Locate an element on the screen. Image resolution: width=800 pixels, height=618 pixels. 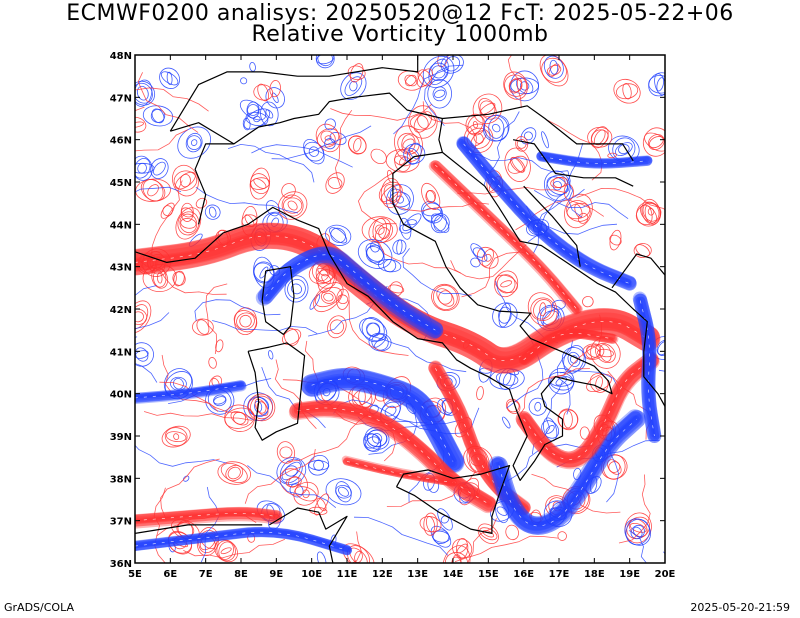
map-subtitle: Relative Vorticity 1000mb is located at coordinates (400, 34).